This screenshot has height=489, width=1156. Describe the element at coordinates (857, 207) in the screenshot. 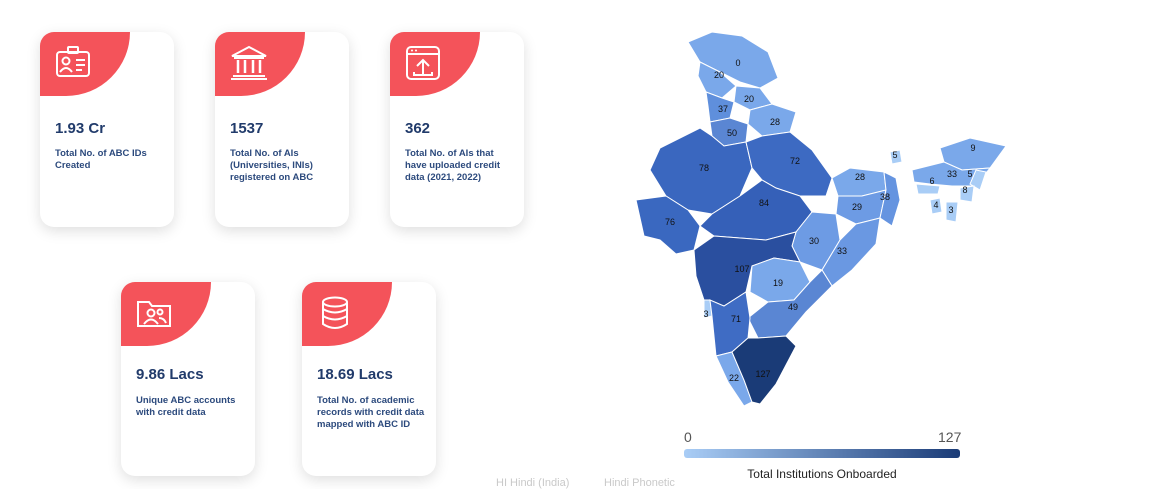

I see `map-label-jharkhand: 29` at that location.